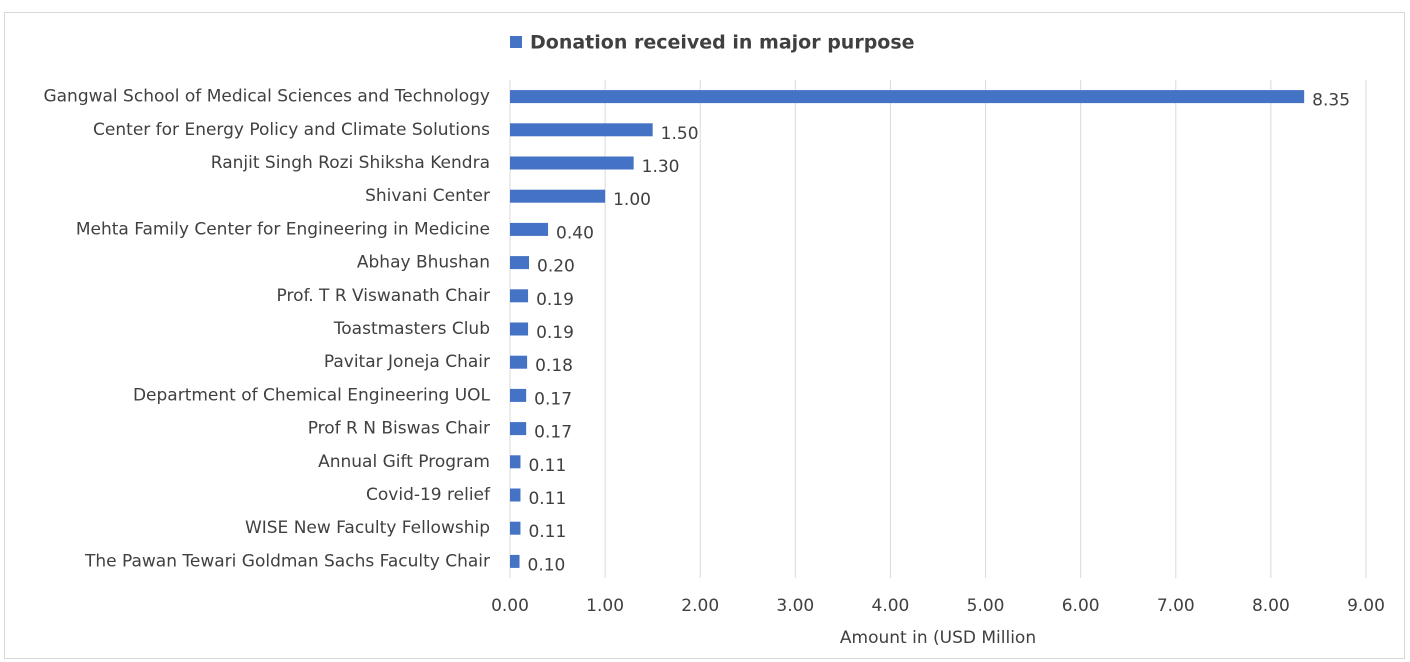 This screenshot has width=1410, height=662. What do you see at coordinates (350, 163) in the screenshot?
I see `y-tick-label: Ranjit Singh Rozi Shiksha Kendra` at bounding box center [350, 163].